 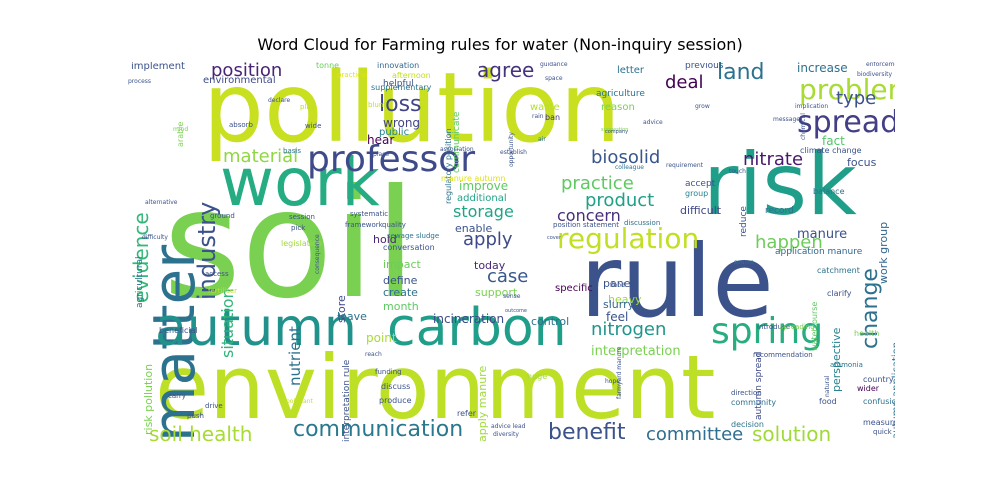 What do you see at coordinates (554, 65) in the screenshot?
I see `word-guidance: guidance` at bounding box center [554, 65].